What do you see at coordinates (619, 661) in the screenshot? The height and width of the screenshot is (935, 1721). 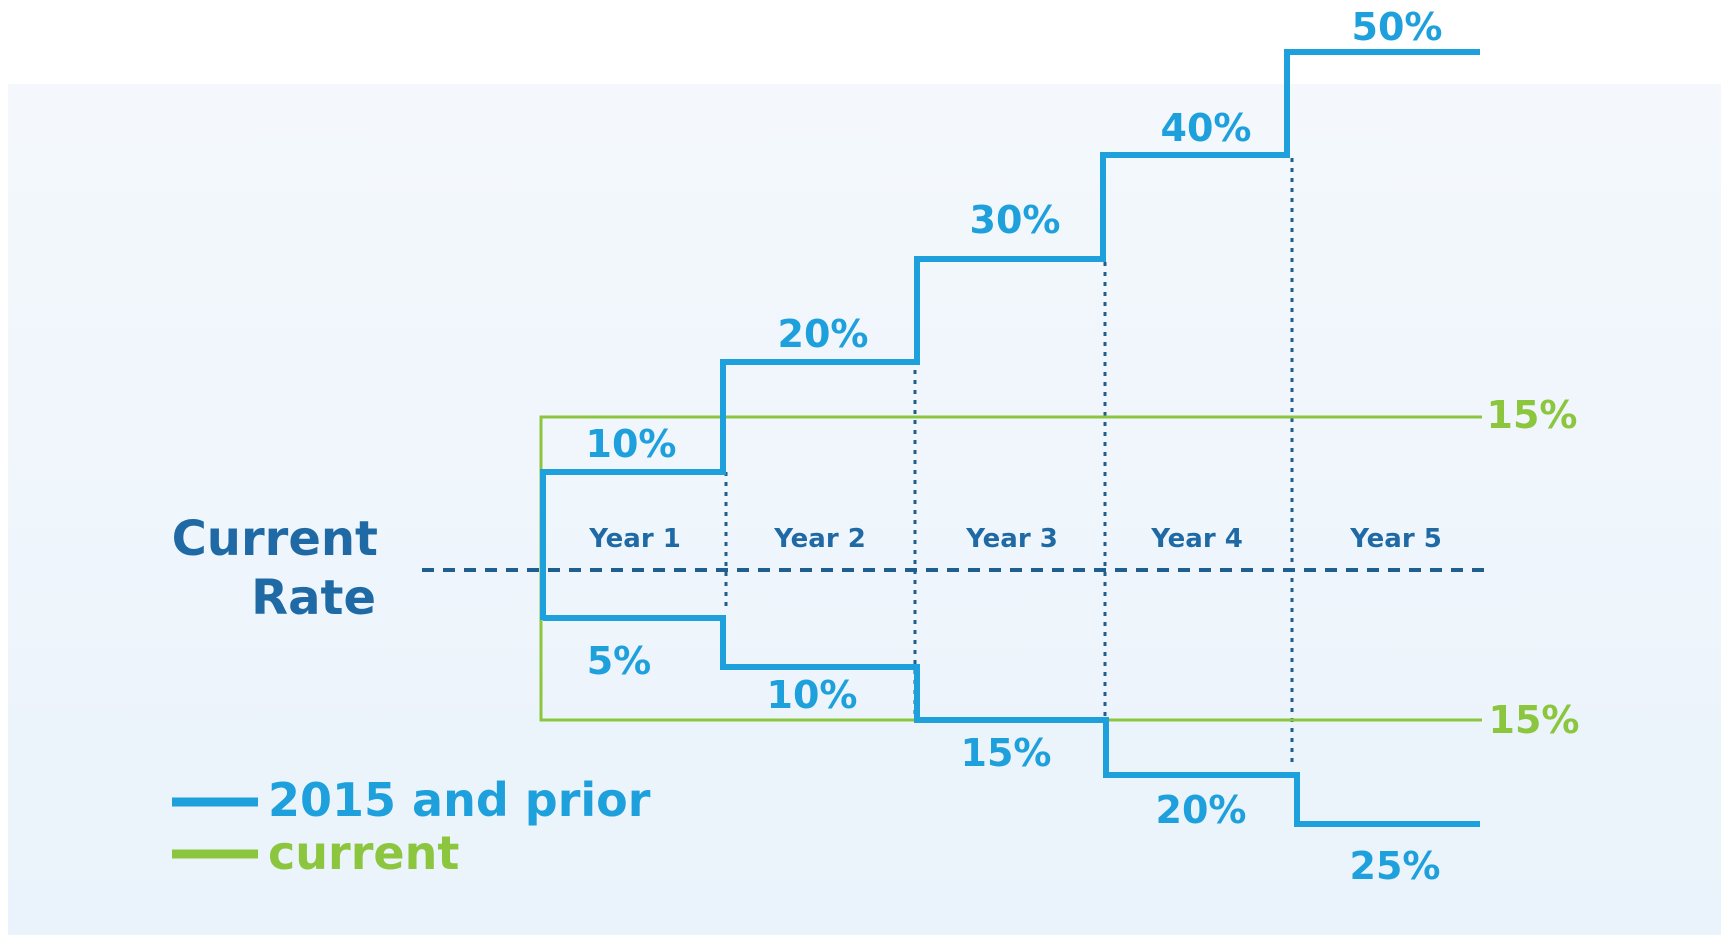 I see `lower-step-label-1: 5%` at bounding box center [619, 661].